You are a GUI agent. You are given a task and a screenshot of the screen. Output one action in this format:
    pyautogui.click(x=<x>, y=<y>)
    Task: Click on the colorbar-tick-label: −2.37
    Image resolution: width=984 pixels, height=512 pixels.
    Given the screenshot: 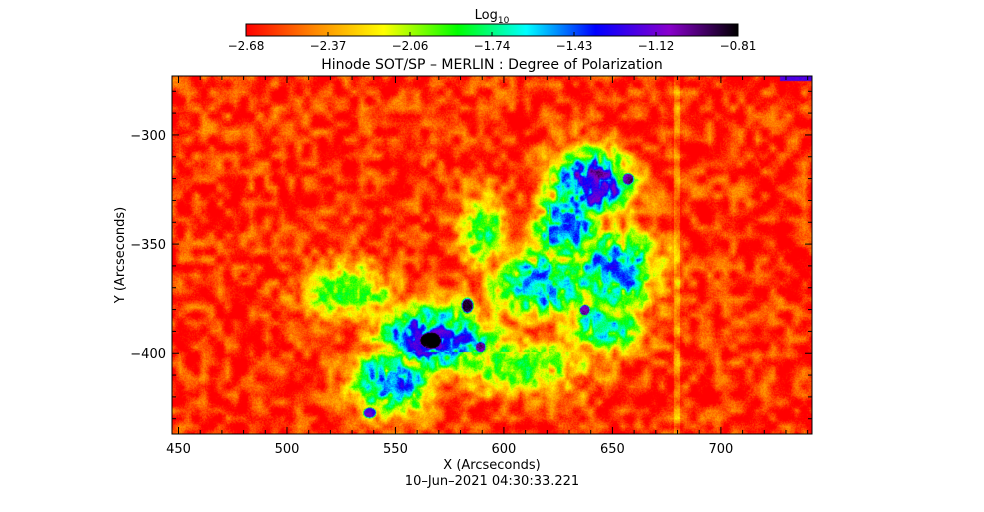 What is the action you would take?
    pyautogui.click(x=328, y=46)
    